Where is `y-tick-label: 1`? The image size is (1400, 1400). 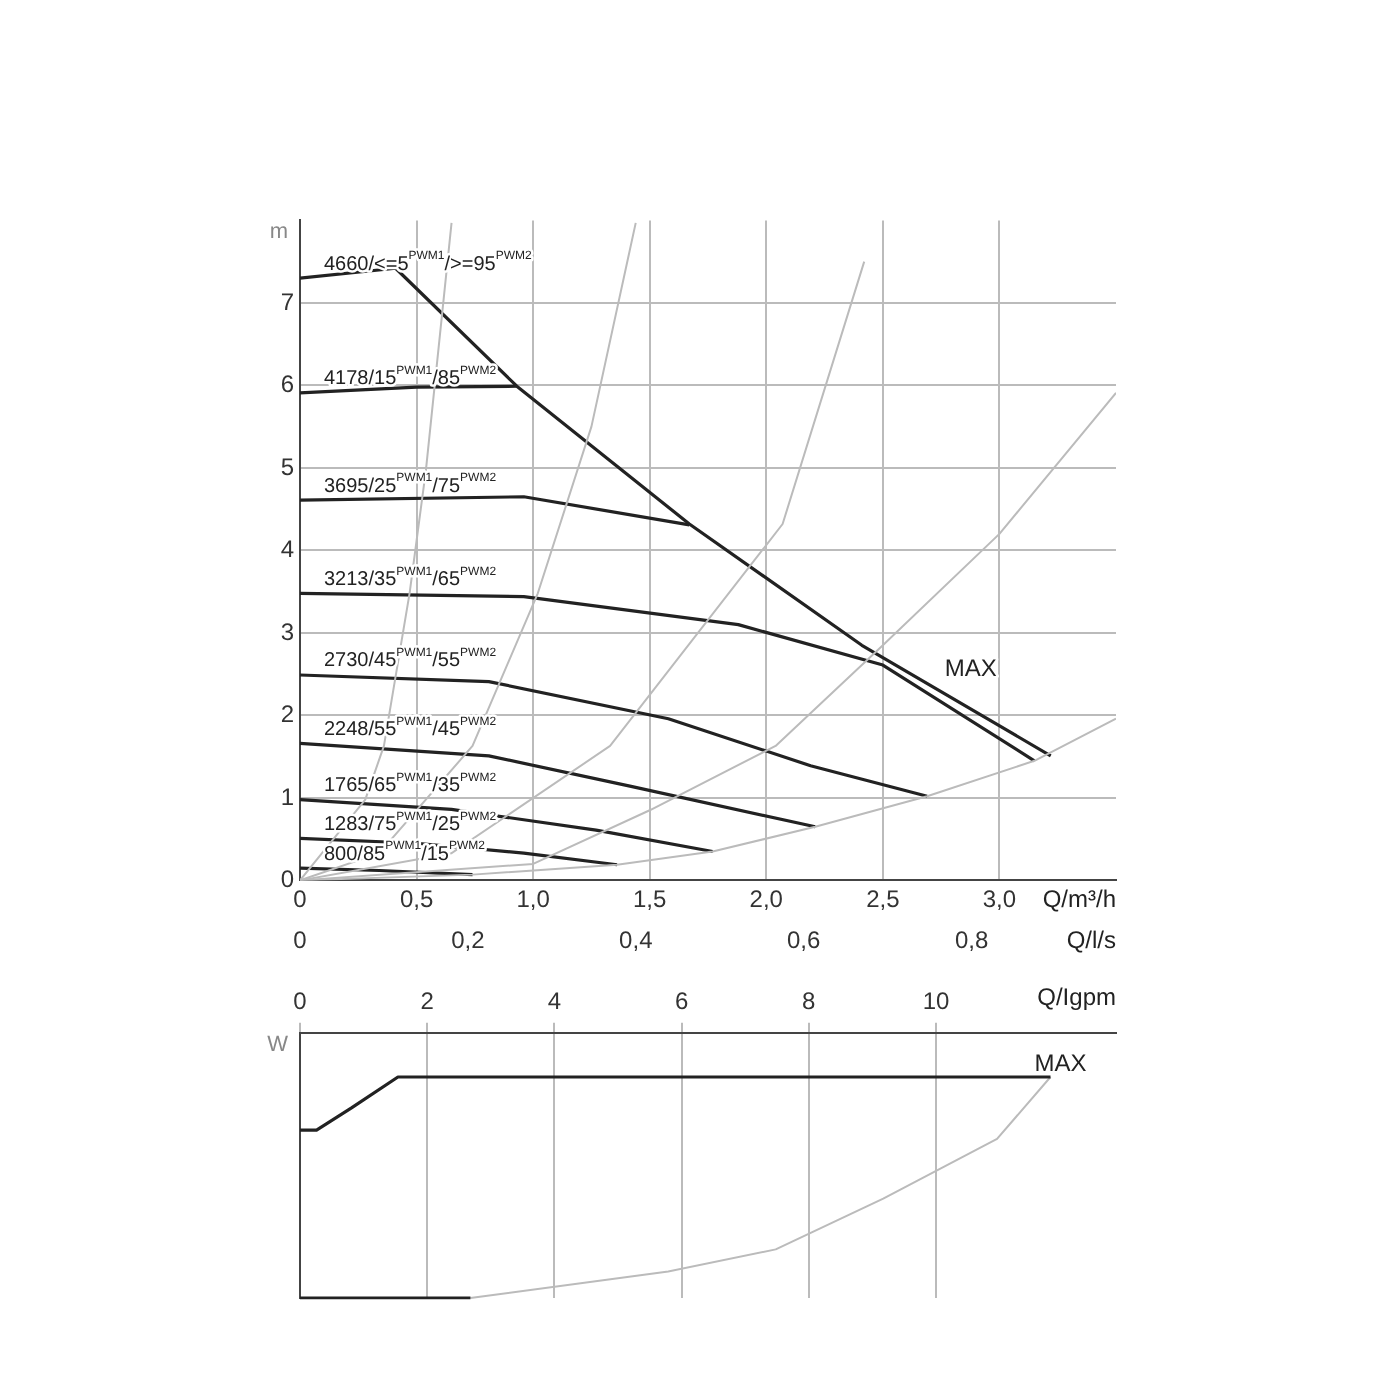
y-tick-label: 1 is located at coordinates (287, 796).